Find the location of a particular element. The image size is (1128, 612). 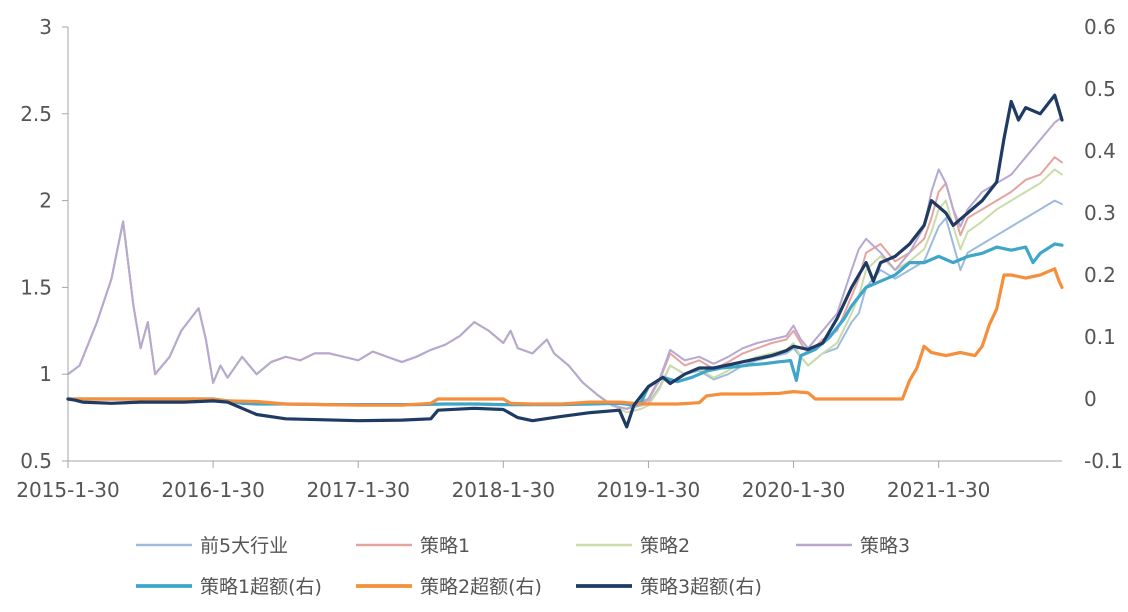

y-left-tick-label: 2 is located at coordinates (45, 201).